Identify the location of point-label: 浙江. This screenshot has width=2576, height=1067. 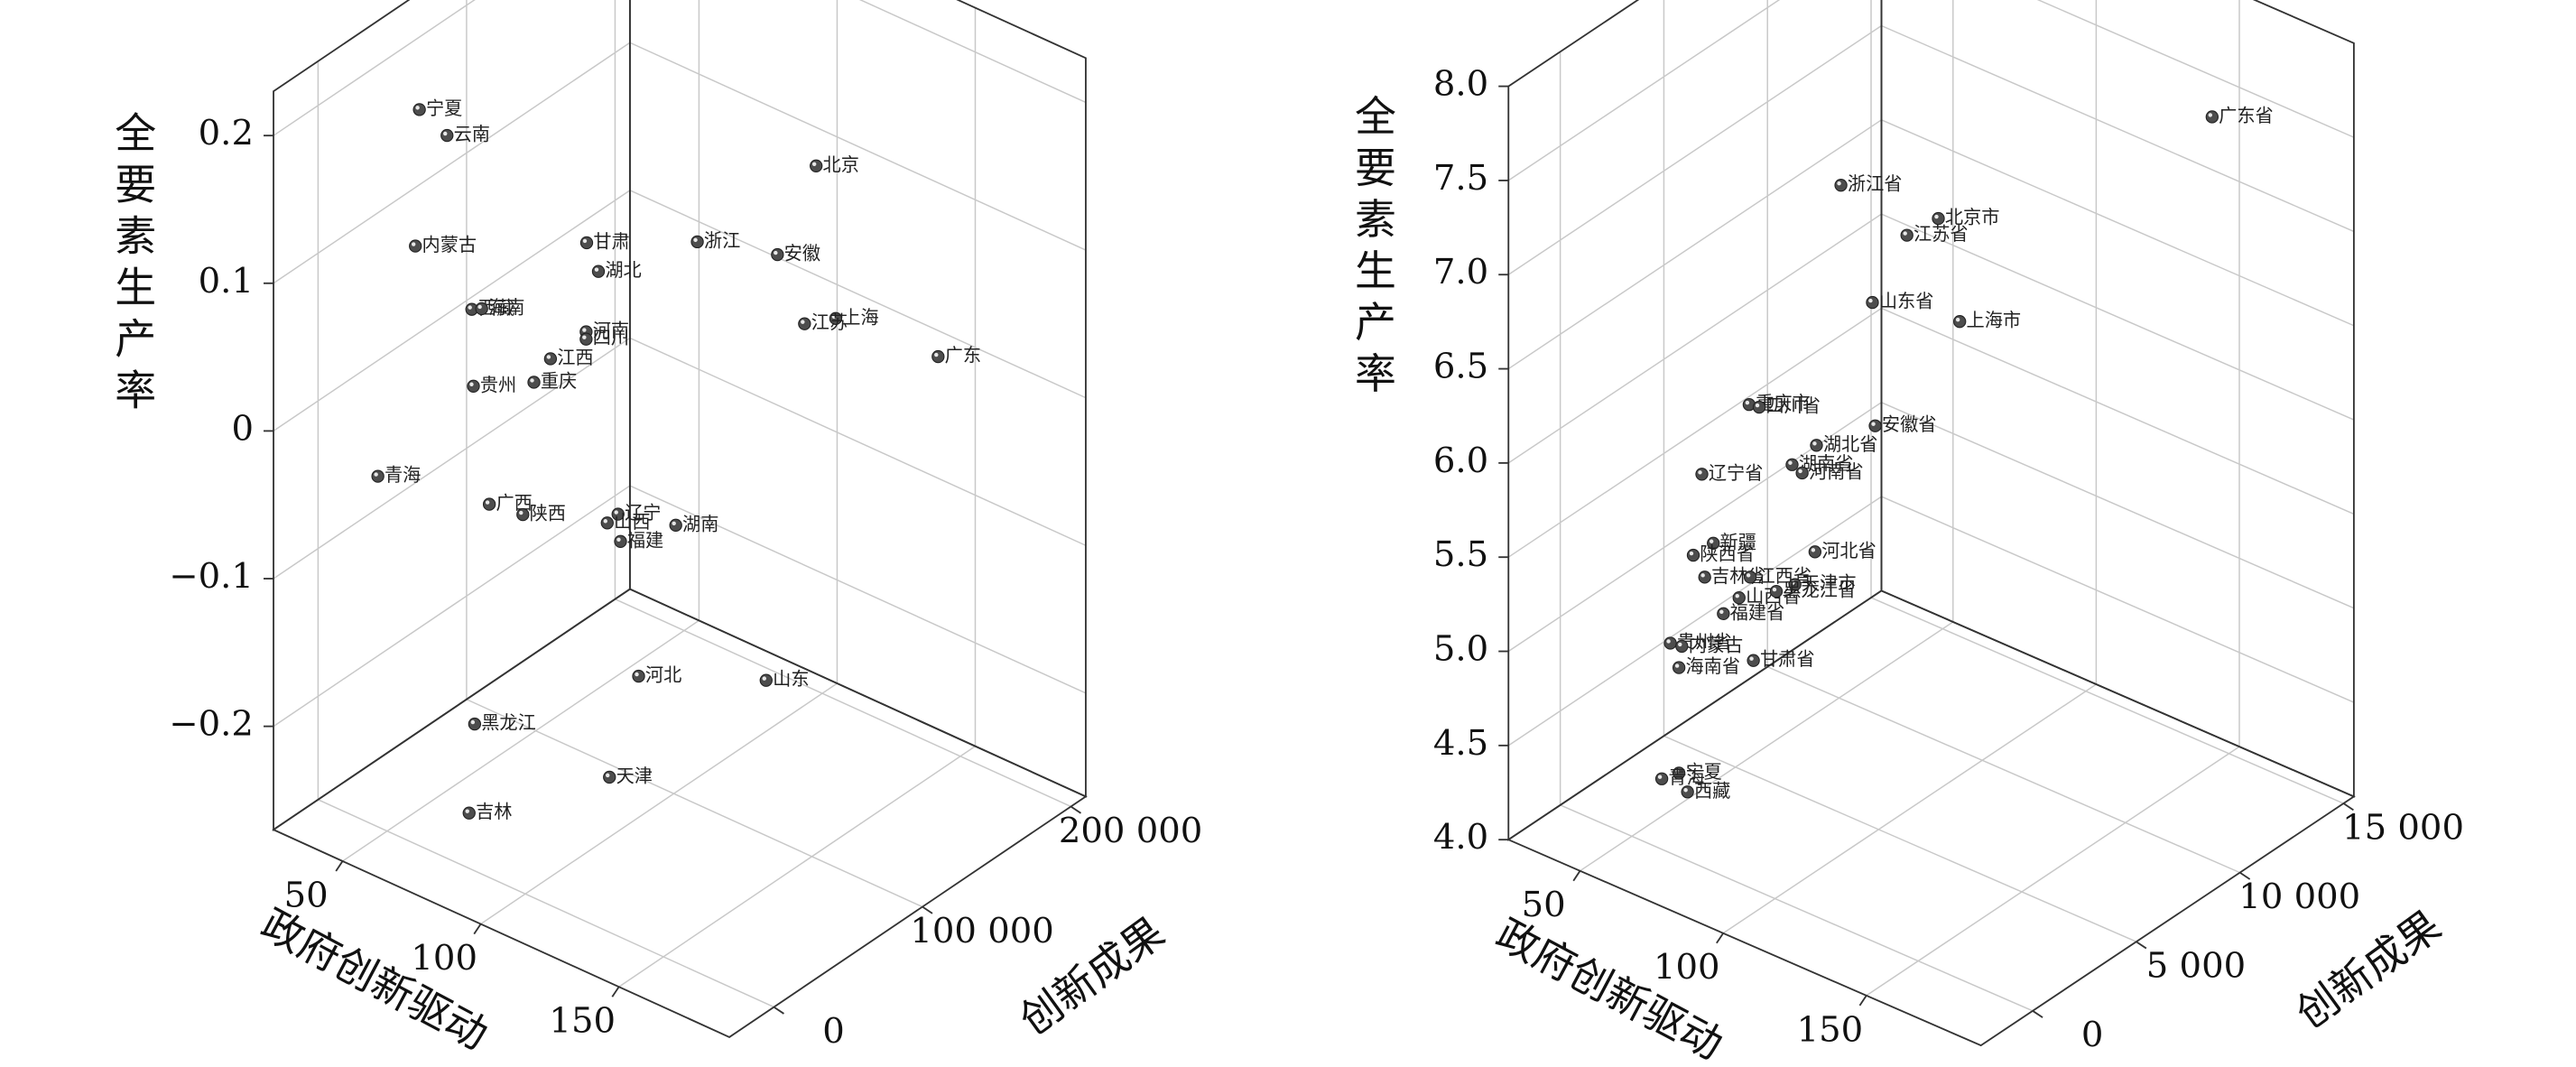
(722, 240).